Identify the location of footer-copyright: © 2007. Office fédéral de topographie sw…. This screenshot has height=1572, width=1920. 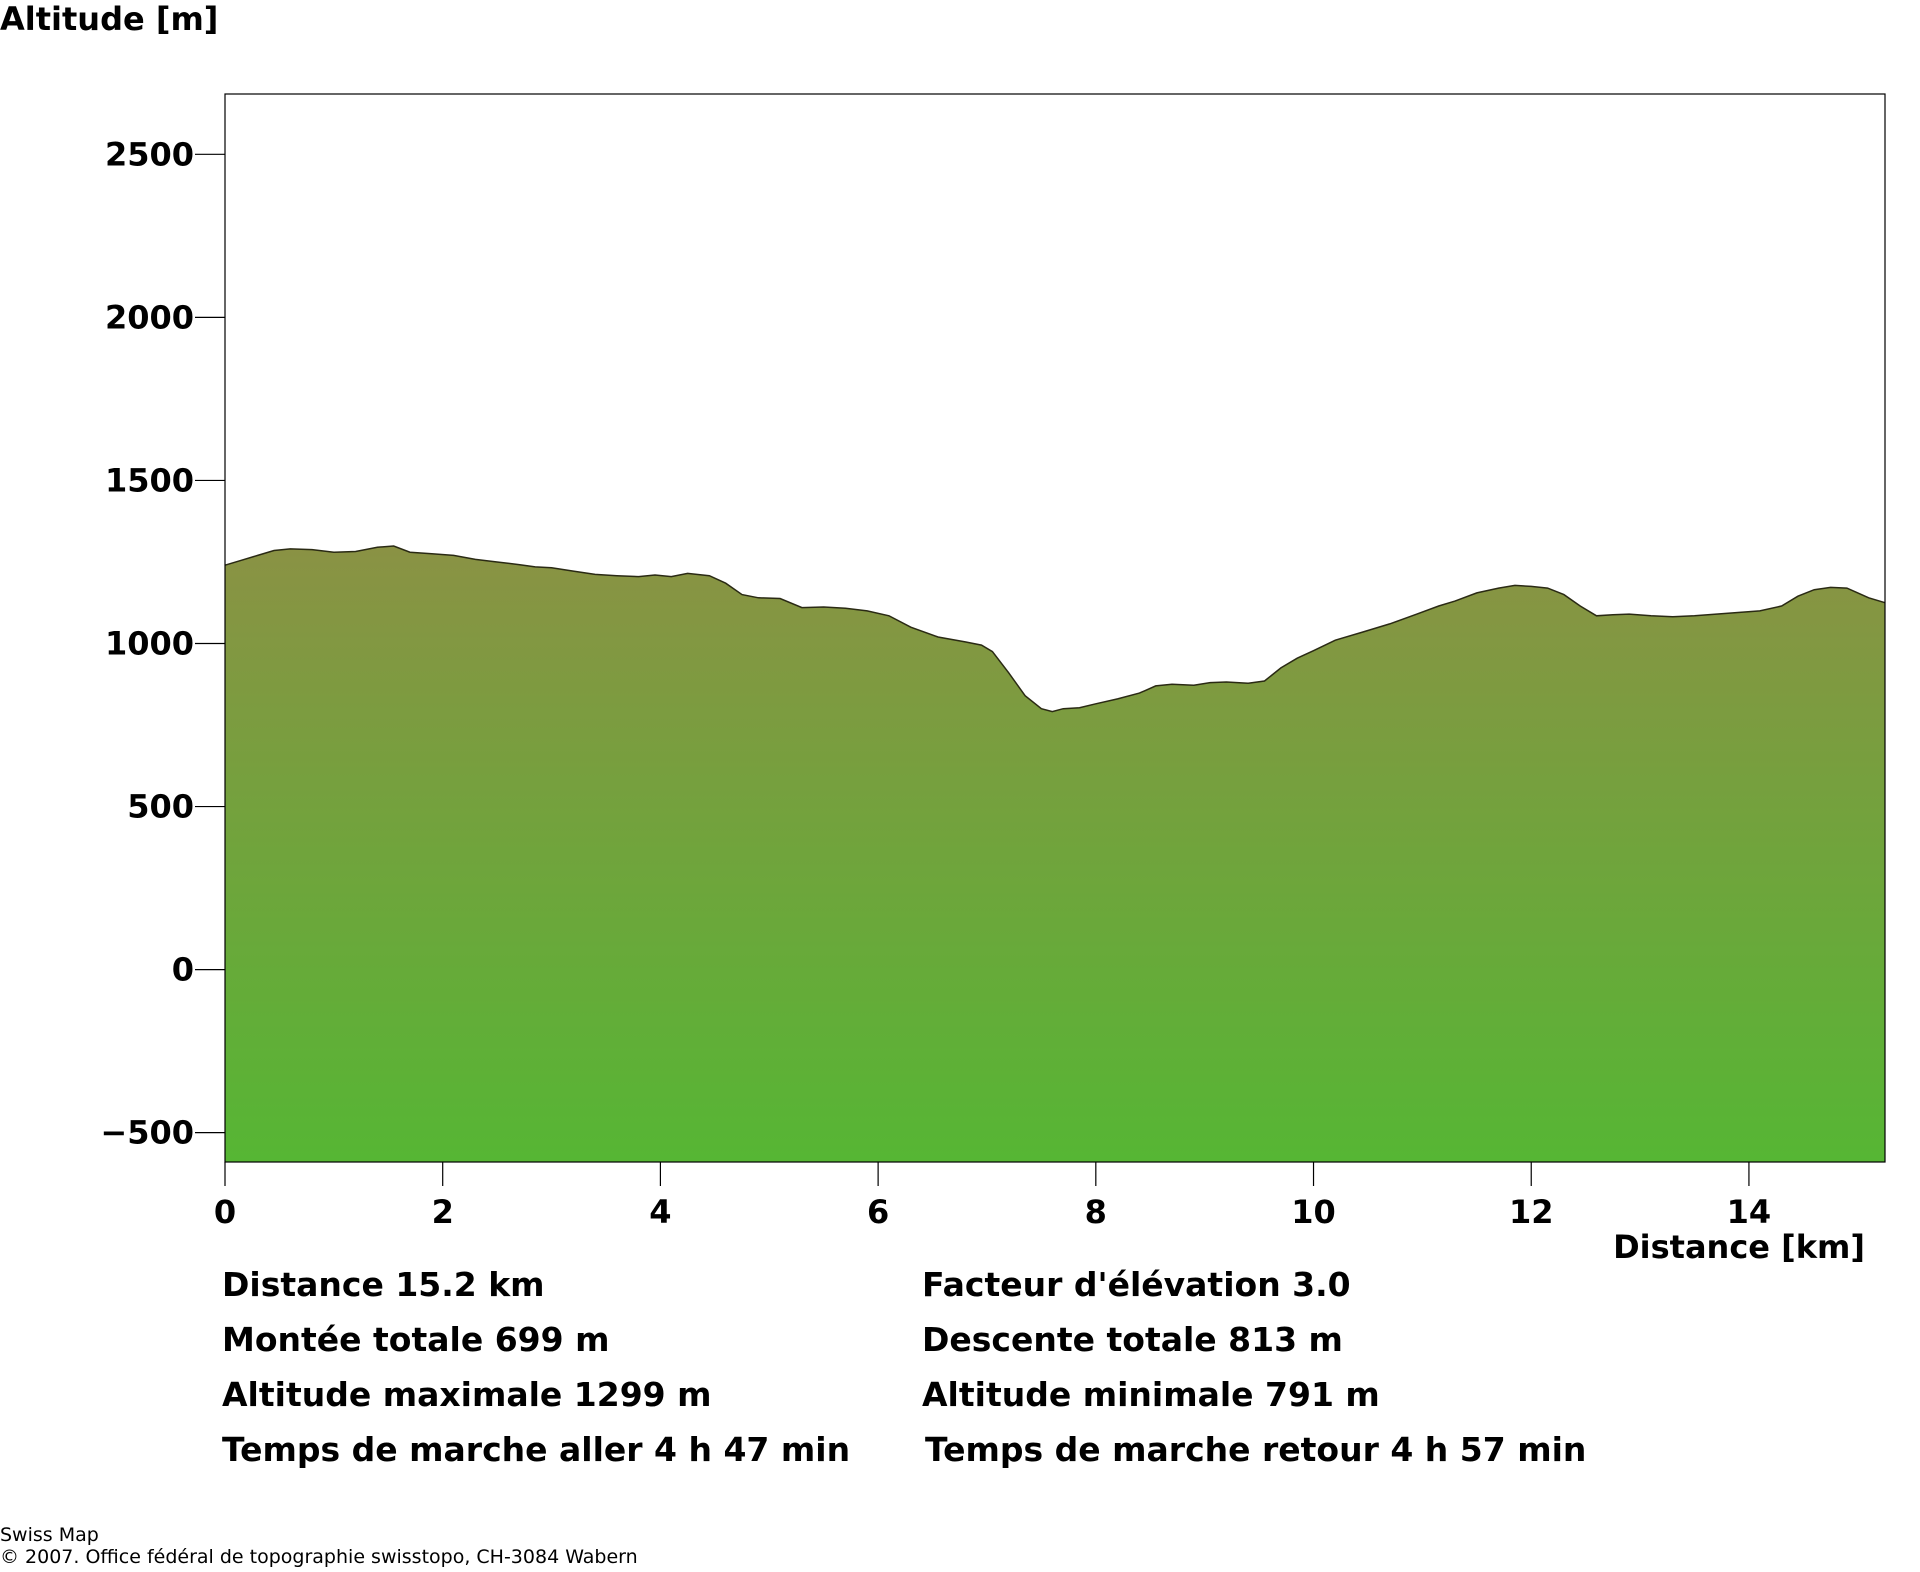
(319, 1557).